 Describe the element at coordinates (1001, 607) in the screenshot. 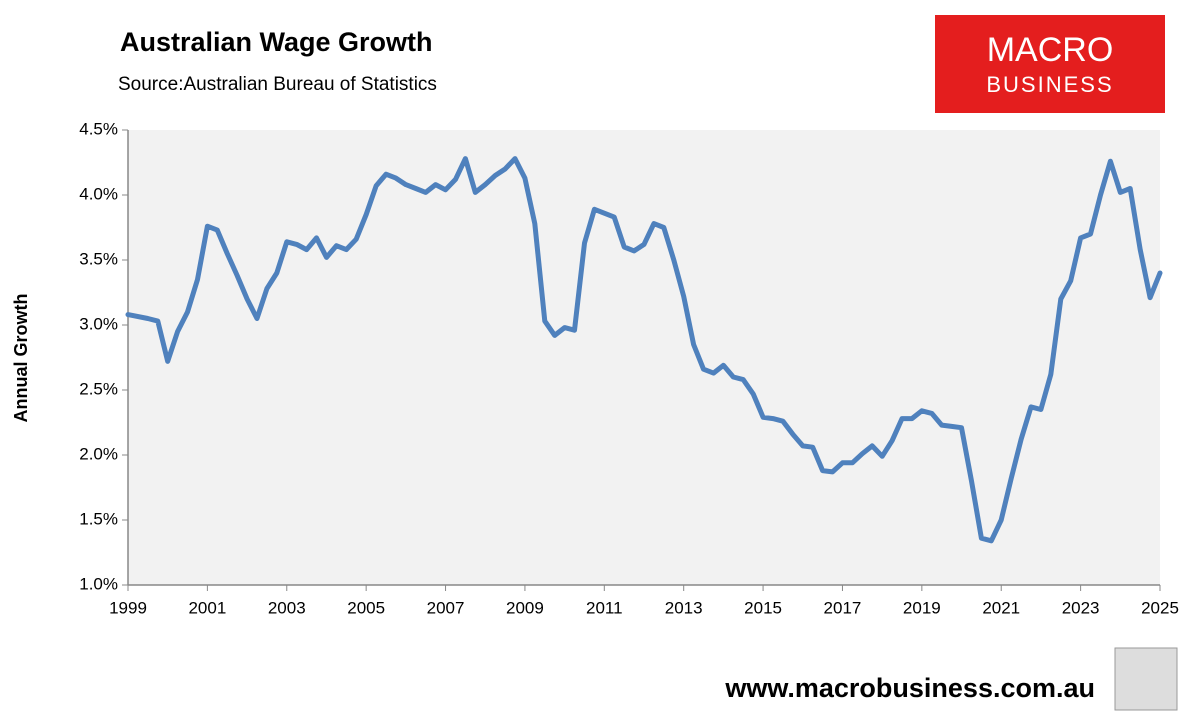

I see `x-tick-label: 2021` at that location.